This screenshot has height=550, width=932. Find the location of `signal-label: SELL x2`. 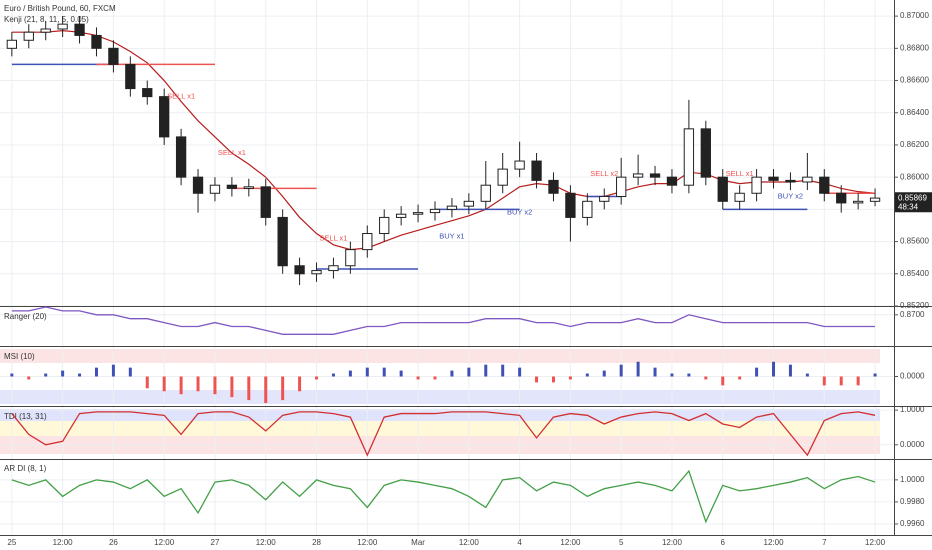

signal-label: SELL x2 is located at coordinates (604, 173).